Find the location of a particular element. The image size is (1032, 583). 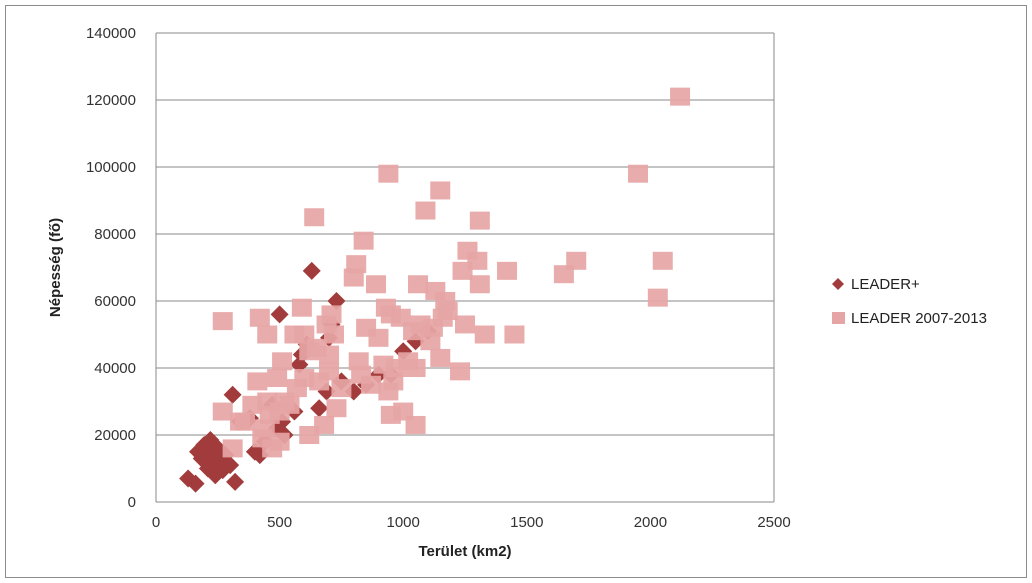

x-tick-label: 2500 is located at coordinates (773, 522).